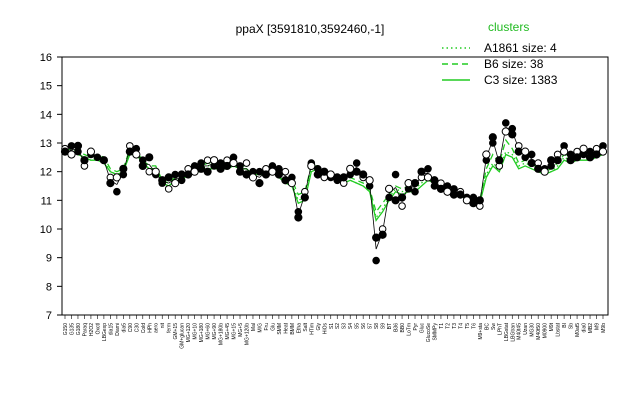 The image size is (640, 400). What do you see at coordinates (514, 64) in the screenshot?
I see `legend-label: B6 size: 38` at bounding box center [514, 64].